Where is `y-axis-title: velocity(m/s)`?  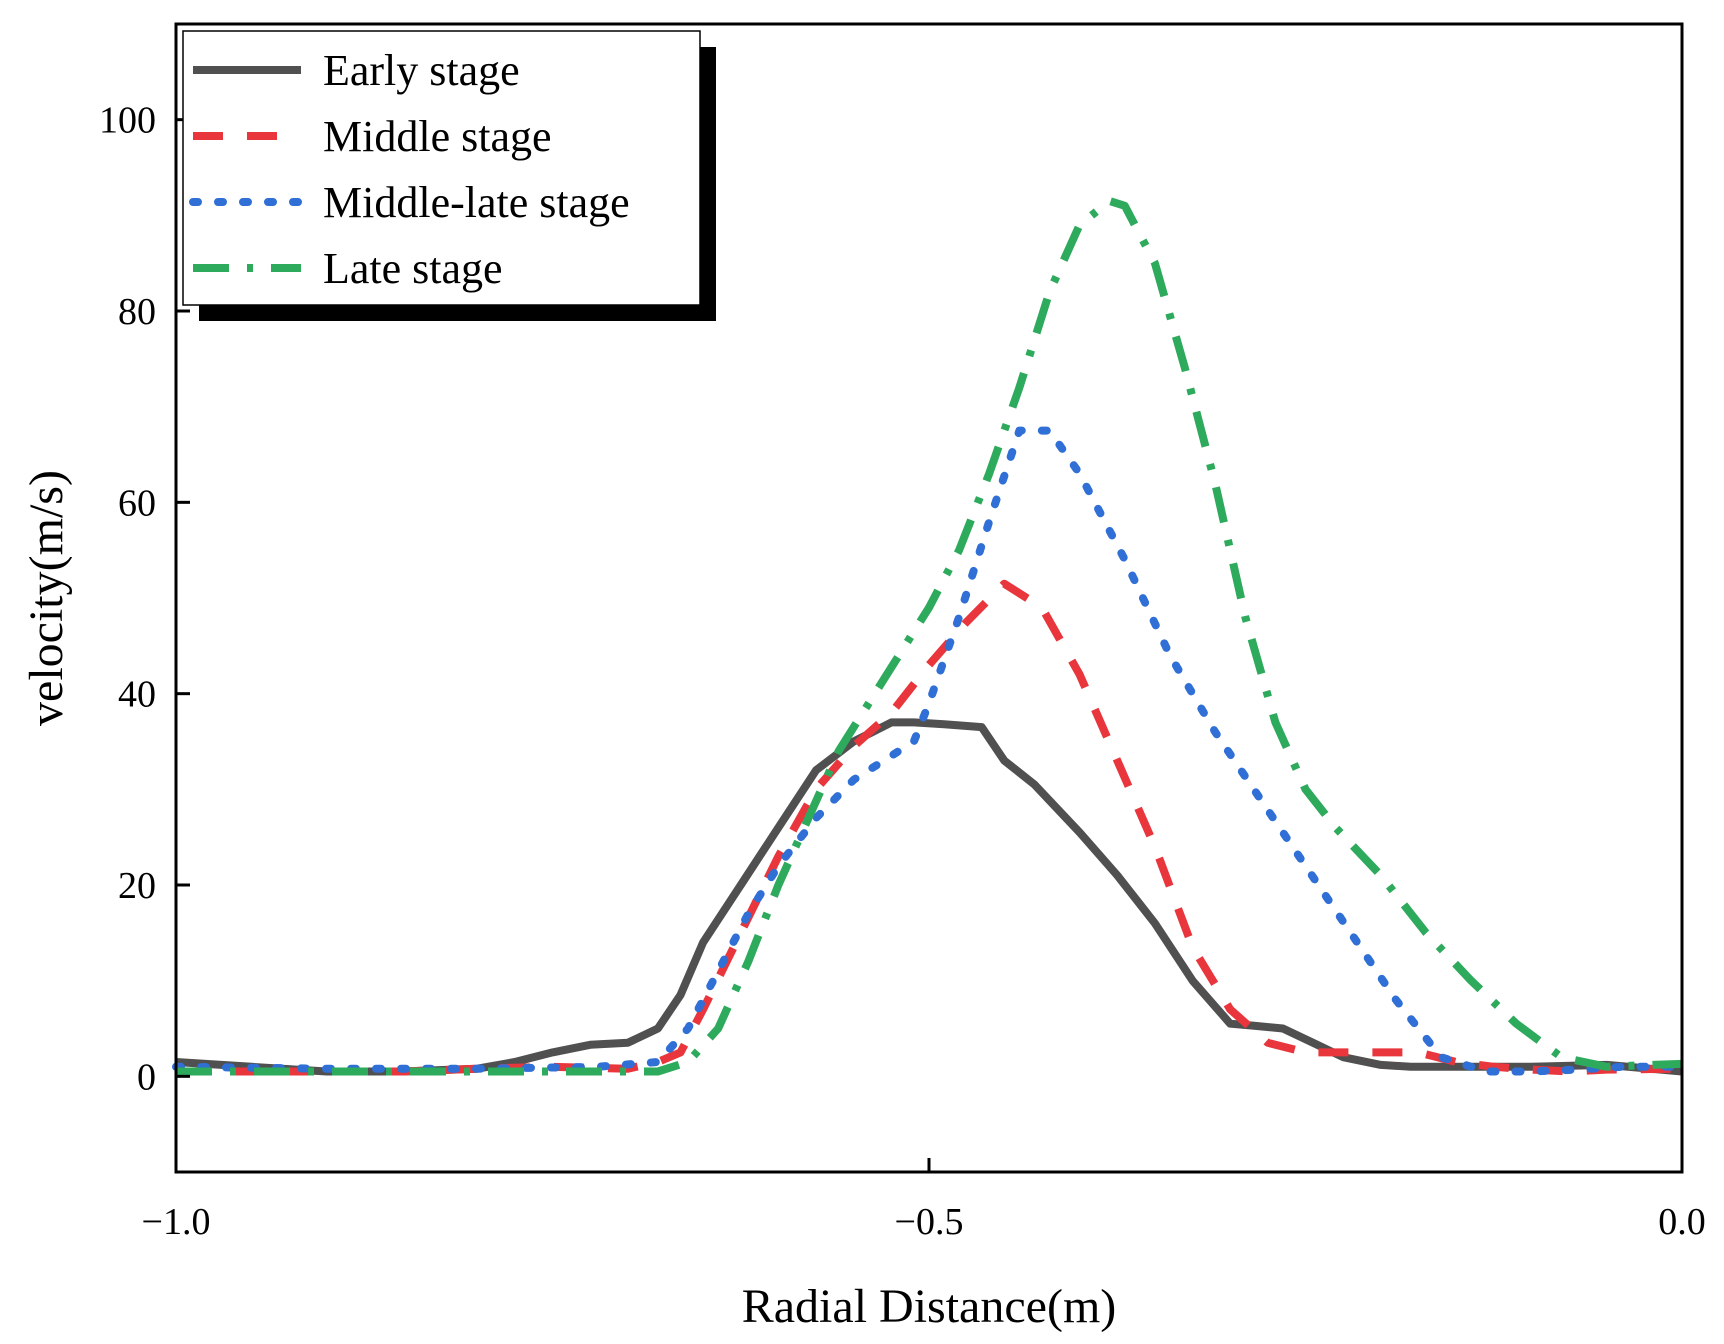
y-axis-title: velocity(m/s) is located at coordinates (46, 598).